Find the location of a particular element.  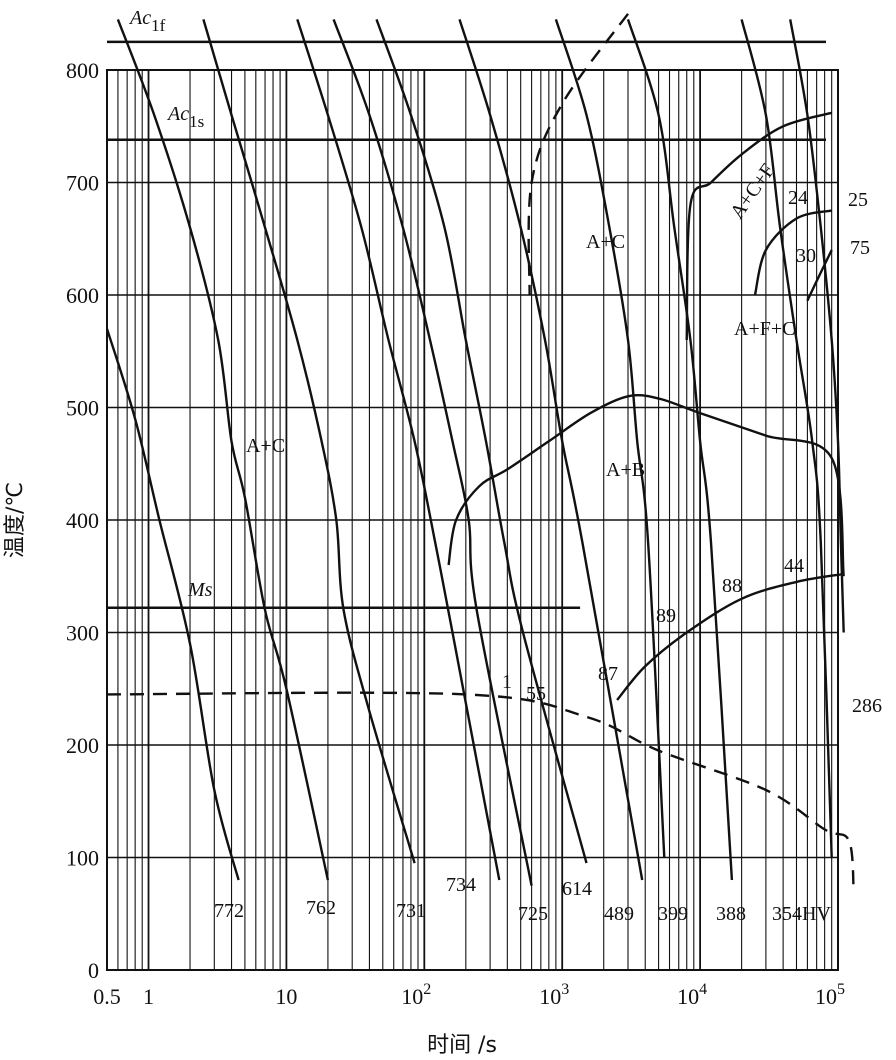

y-tick-label: 500 is located at coordinates (82, 408).